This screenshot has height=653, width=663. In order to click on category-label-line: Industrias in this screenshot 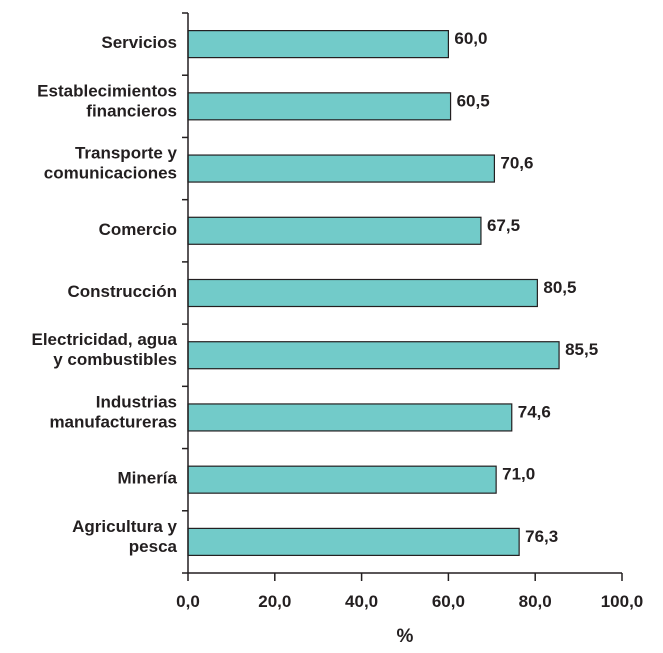, I will do `click(136, 402)`.